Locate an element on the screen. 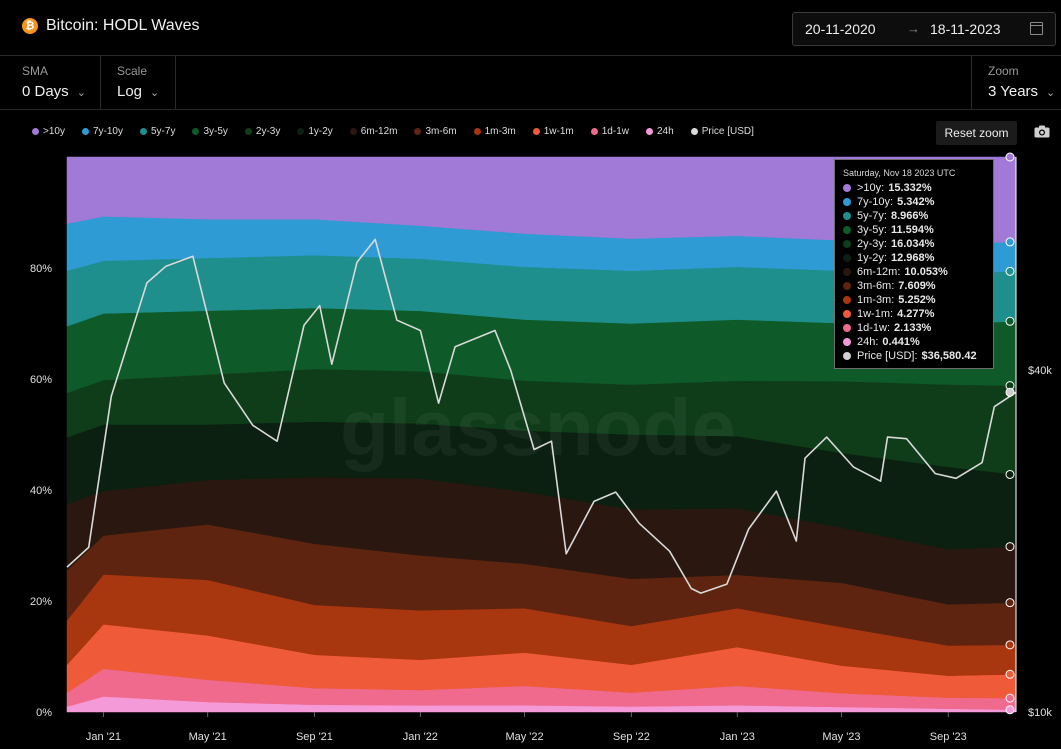 Image resolution: width=1061 pixels, height=749 pixels. tooltip-series-name: Price [USD]: is located at coordinates (887, 356).